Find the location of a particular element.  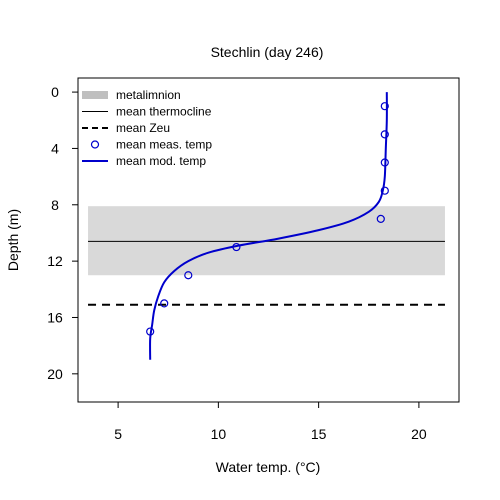

chart-title: Stechlin (day 246) is located at coordinates (267, 52).